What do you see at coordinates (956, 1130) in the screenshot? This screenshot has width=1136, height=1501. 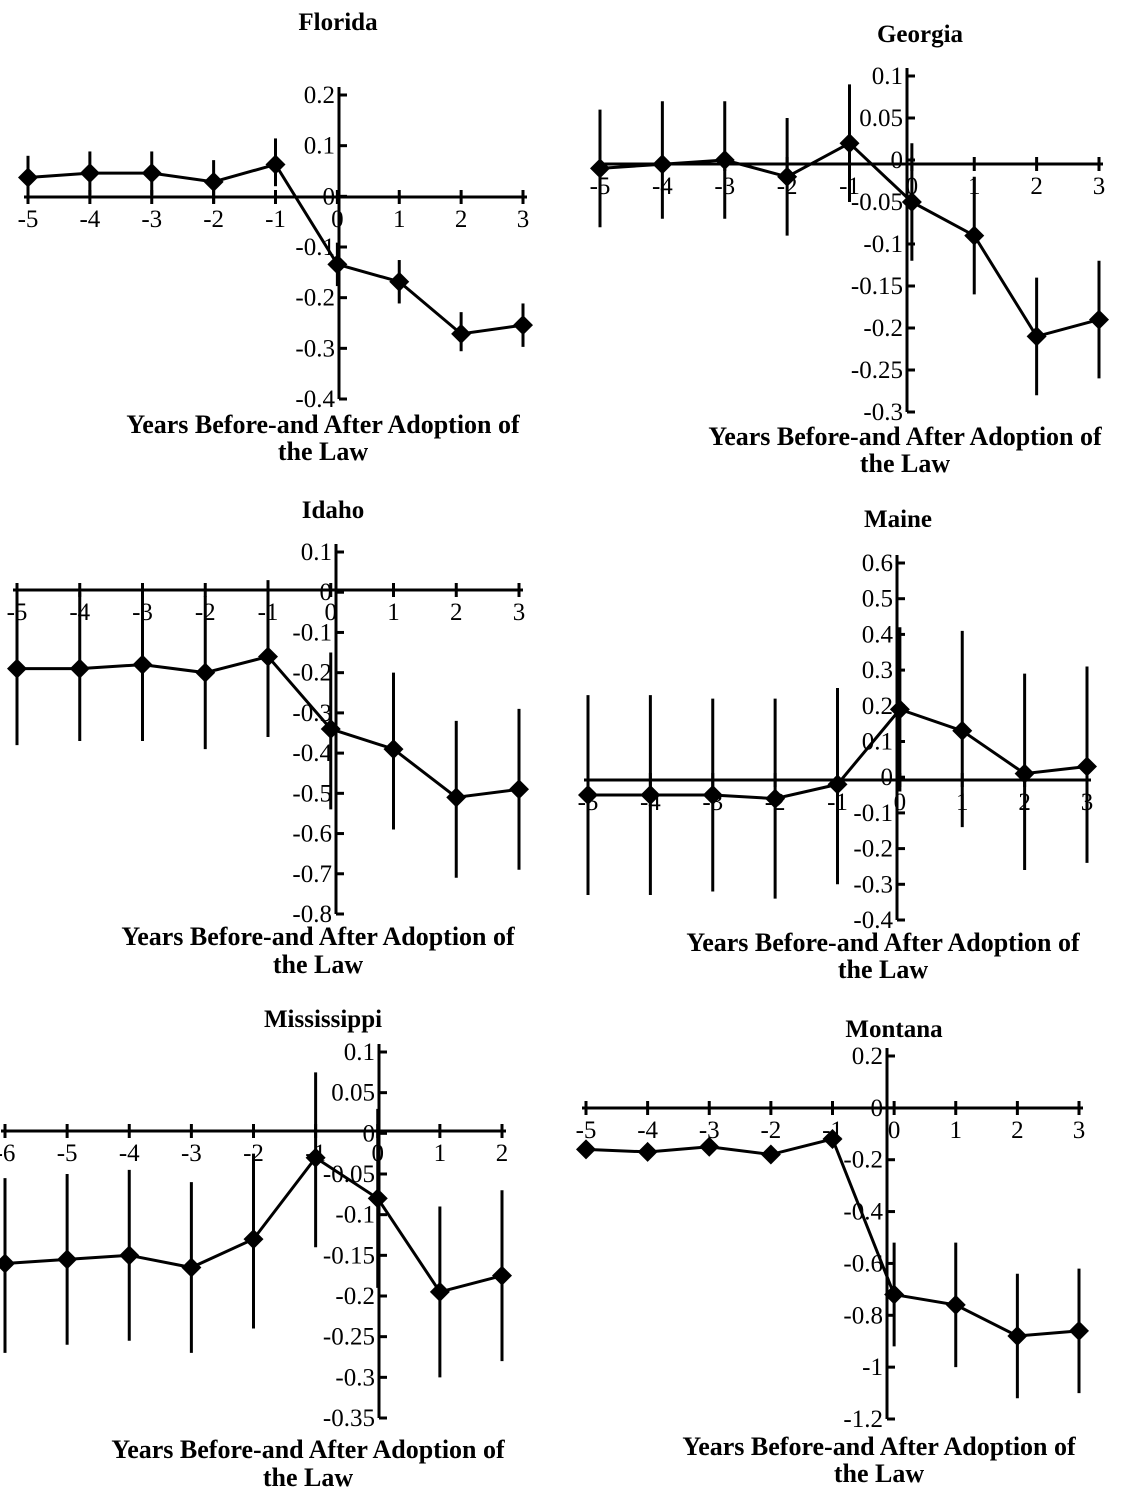 I see `x-tick-label: 1` at bounding box center [956, 1130].